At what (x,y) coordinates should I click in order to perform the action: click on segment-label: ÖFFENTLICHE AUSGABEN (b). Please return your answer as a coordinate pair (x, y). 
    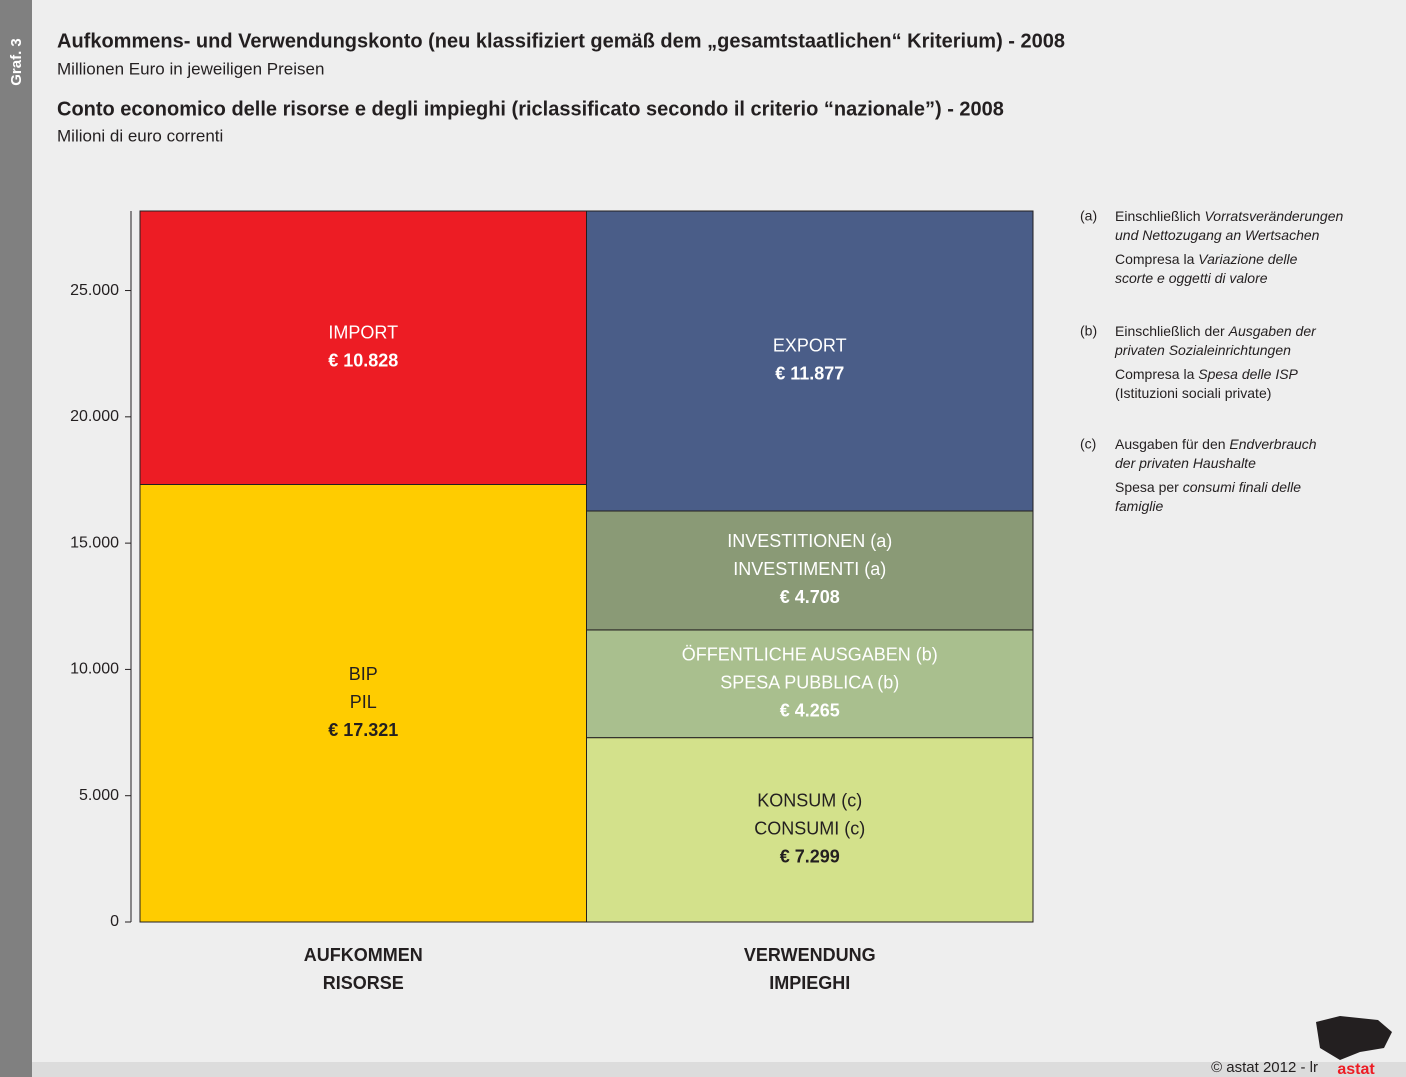
    Looking at the image, I should click on (810, 655).